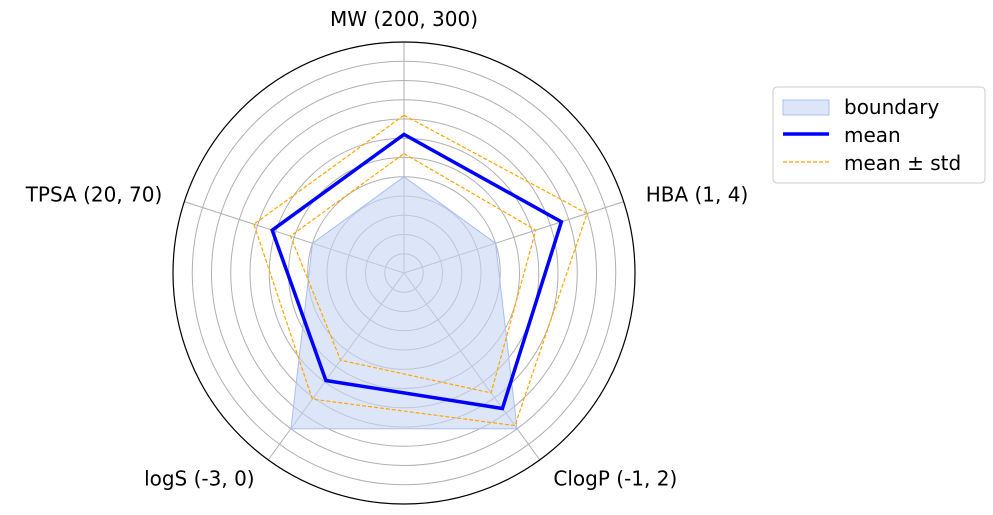  Describe the element at coordinates (697, 195) in the screenshot. I see `axis-label-2: HBA (1, 4)` at that location.